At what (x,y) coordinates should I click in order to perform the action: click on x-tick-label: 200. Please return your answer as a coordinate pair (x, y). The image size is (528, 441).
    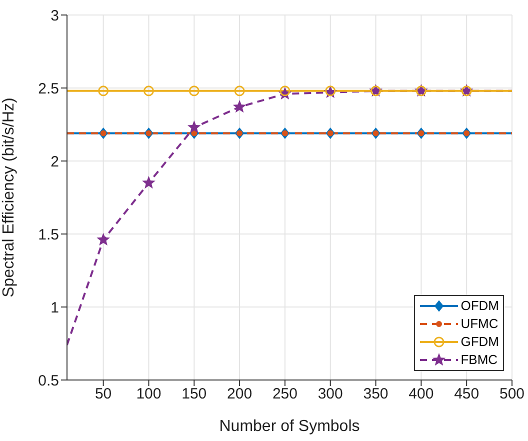
    Looking at the image, I should click on (239, 394).